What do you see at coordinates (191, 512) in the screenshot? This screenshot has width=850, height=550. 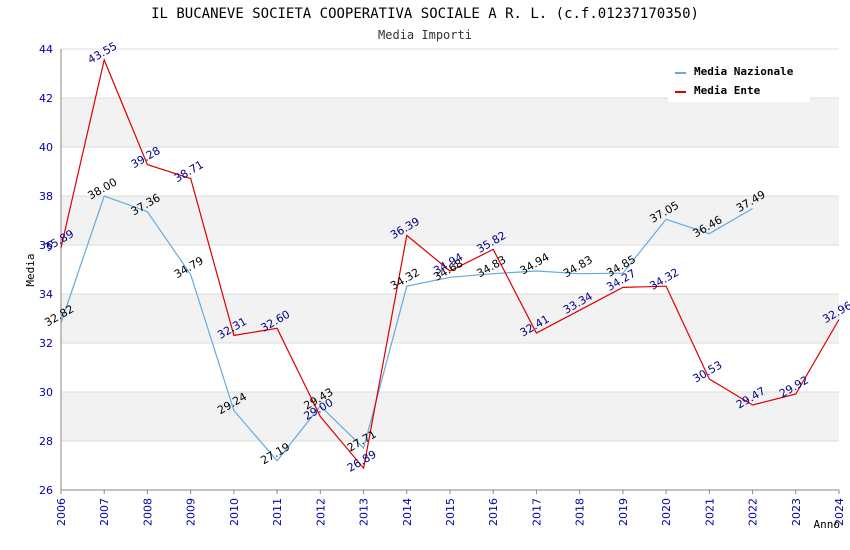 I see `x-tick-label: 2009` at bounding box center [191, 512].